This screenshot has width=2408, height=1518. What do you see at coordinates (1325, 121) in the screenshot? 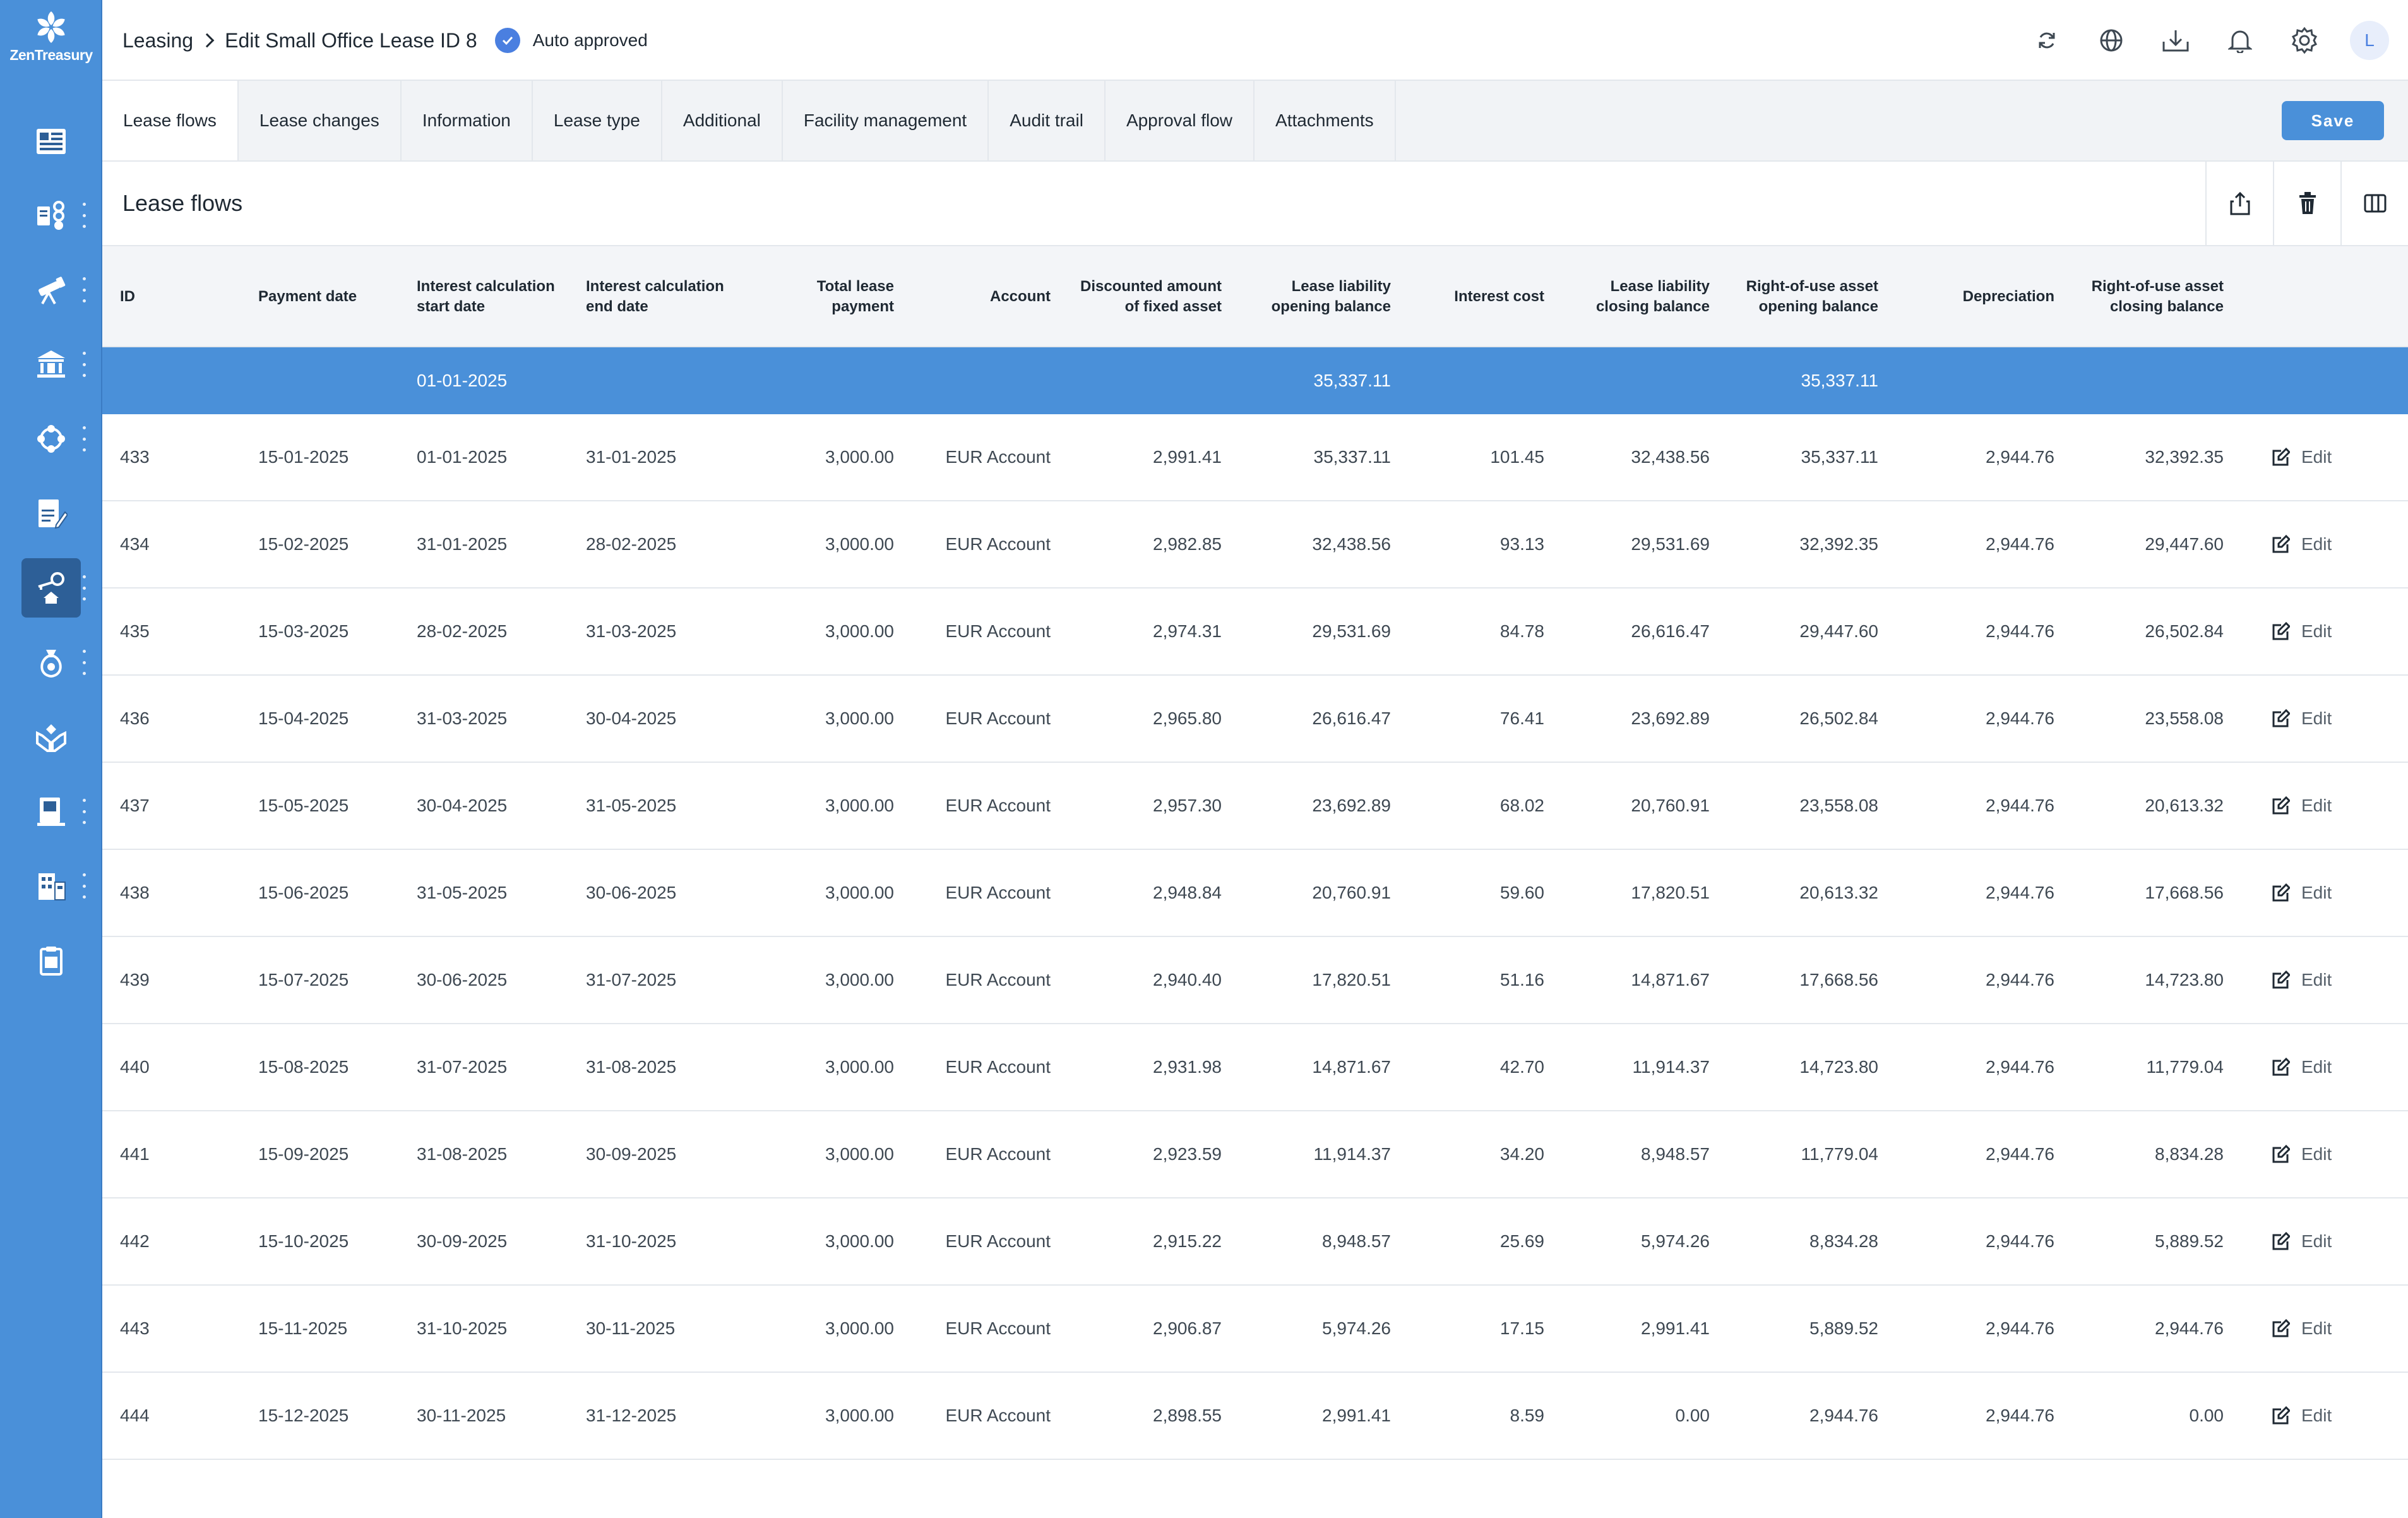
I see `tab-attachments: Attachments` at bounding box center [1325, 121].